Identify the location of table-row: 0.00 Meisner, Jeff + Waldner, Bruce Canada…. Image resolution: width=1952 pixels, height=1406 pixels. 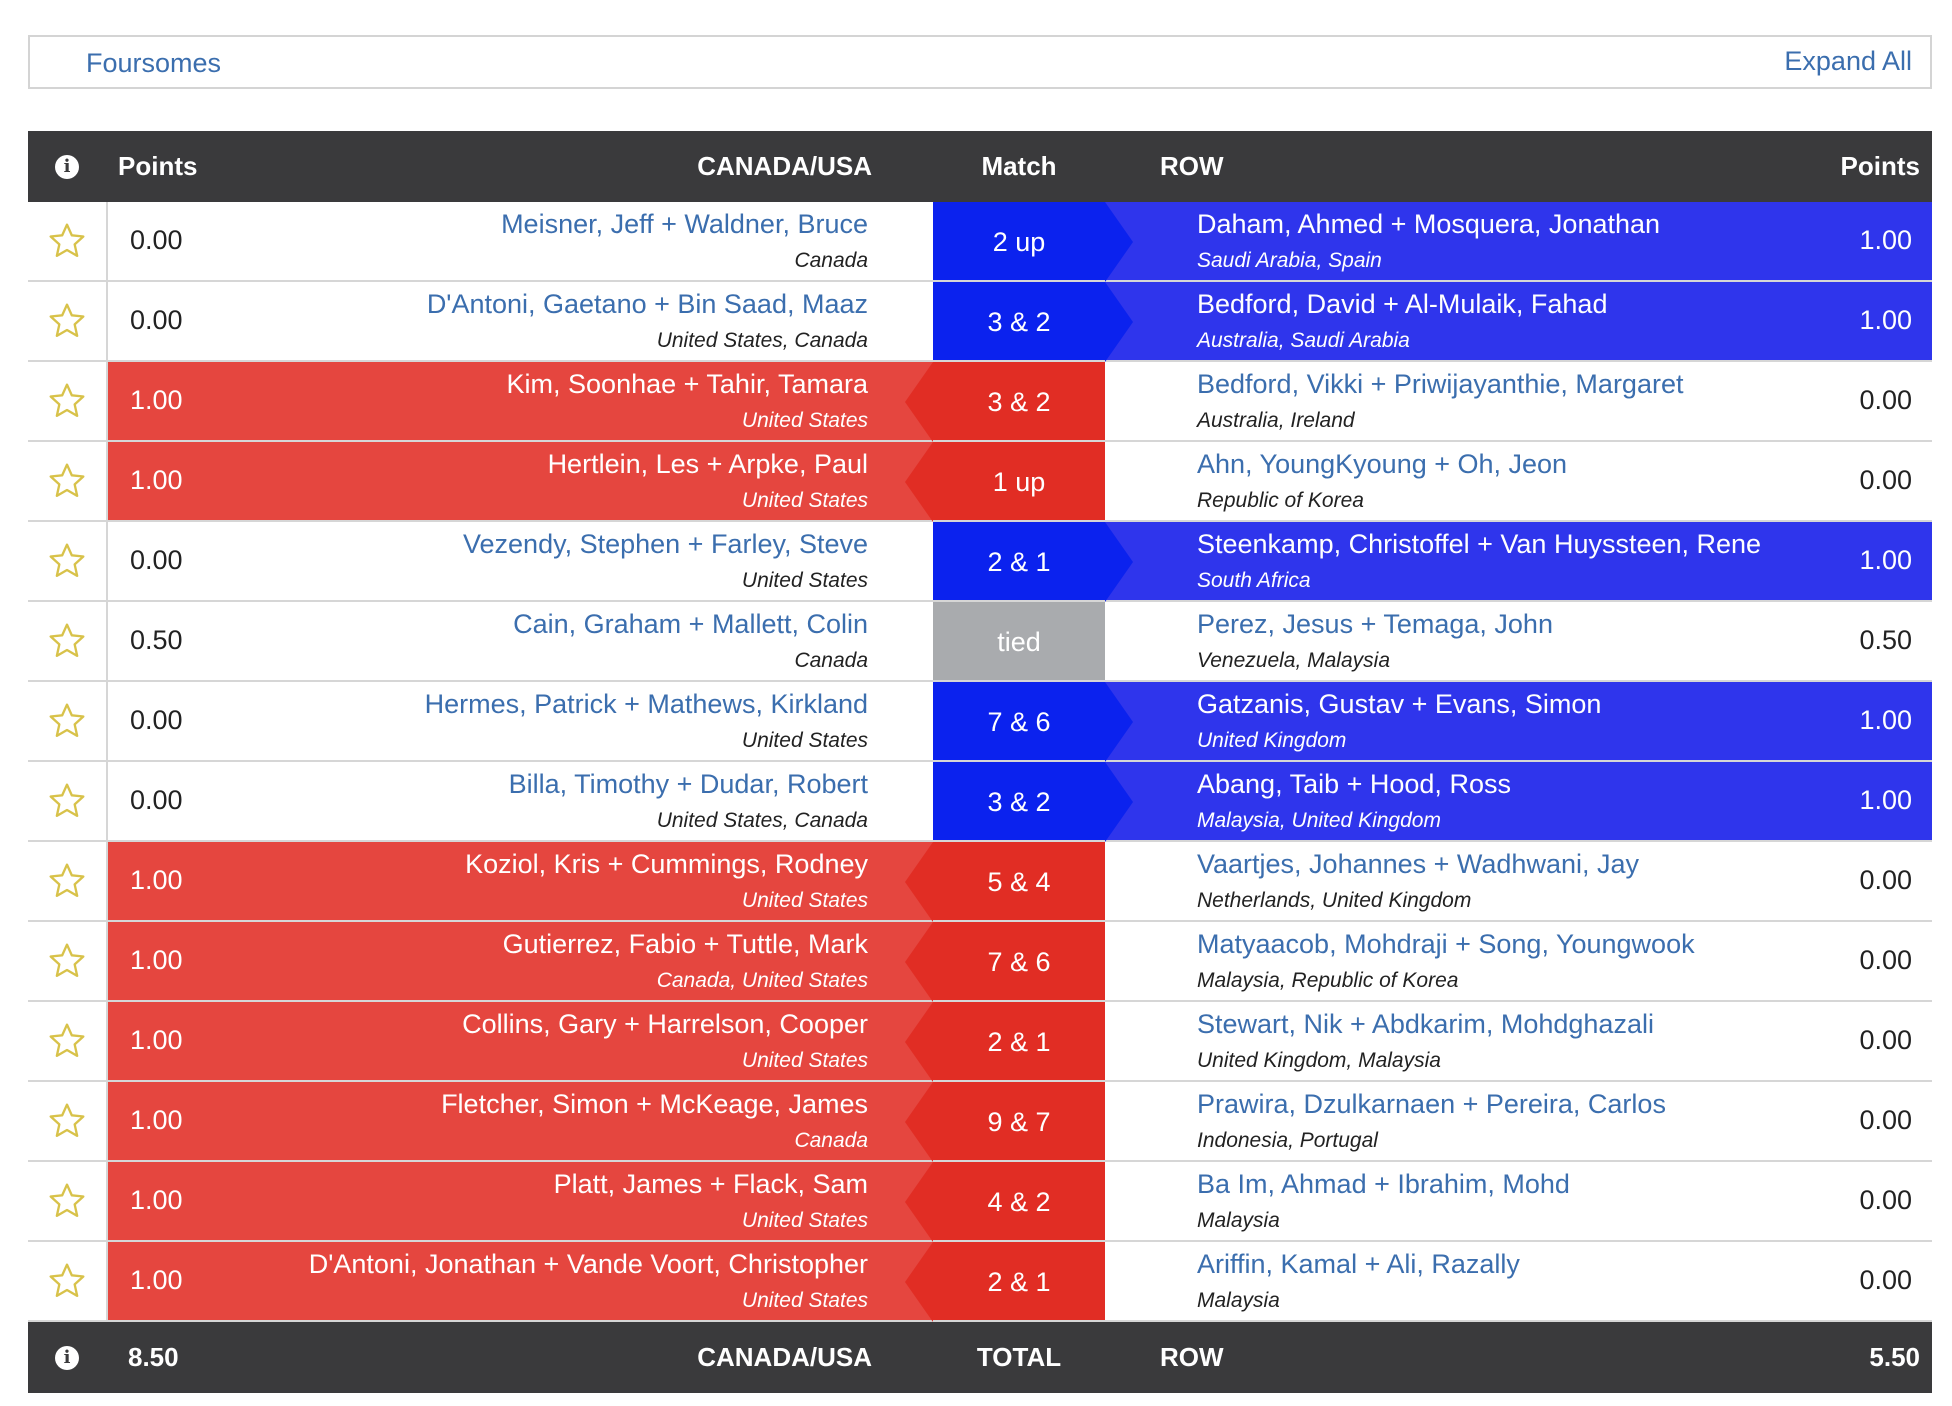
(980, 242).